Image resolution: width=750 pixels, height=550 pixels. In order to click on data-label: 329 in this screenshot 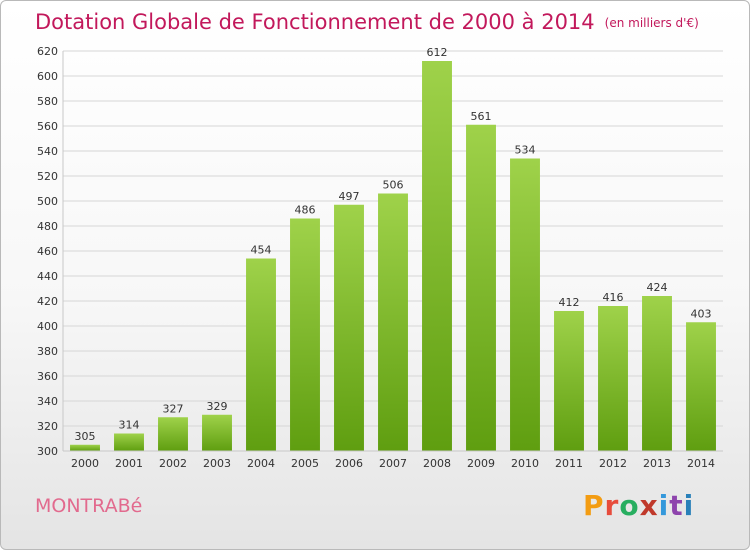, I will do `click(217, 406)`.